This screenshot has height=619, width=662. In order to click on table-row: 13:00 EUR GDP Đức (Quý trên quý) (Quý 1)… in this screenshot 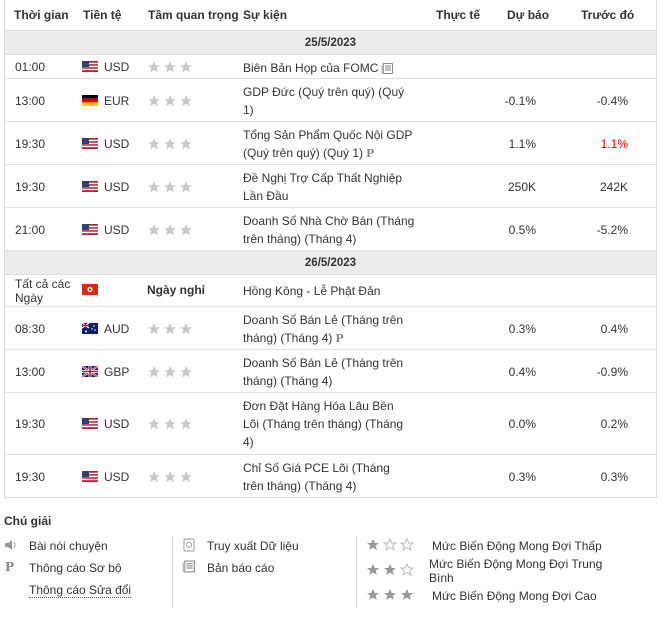, I will do `click(330, 100)`.